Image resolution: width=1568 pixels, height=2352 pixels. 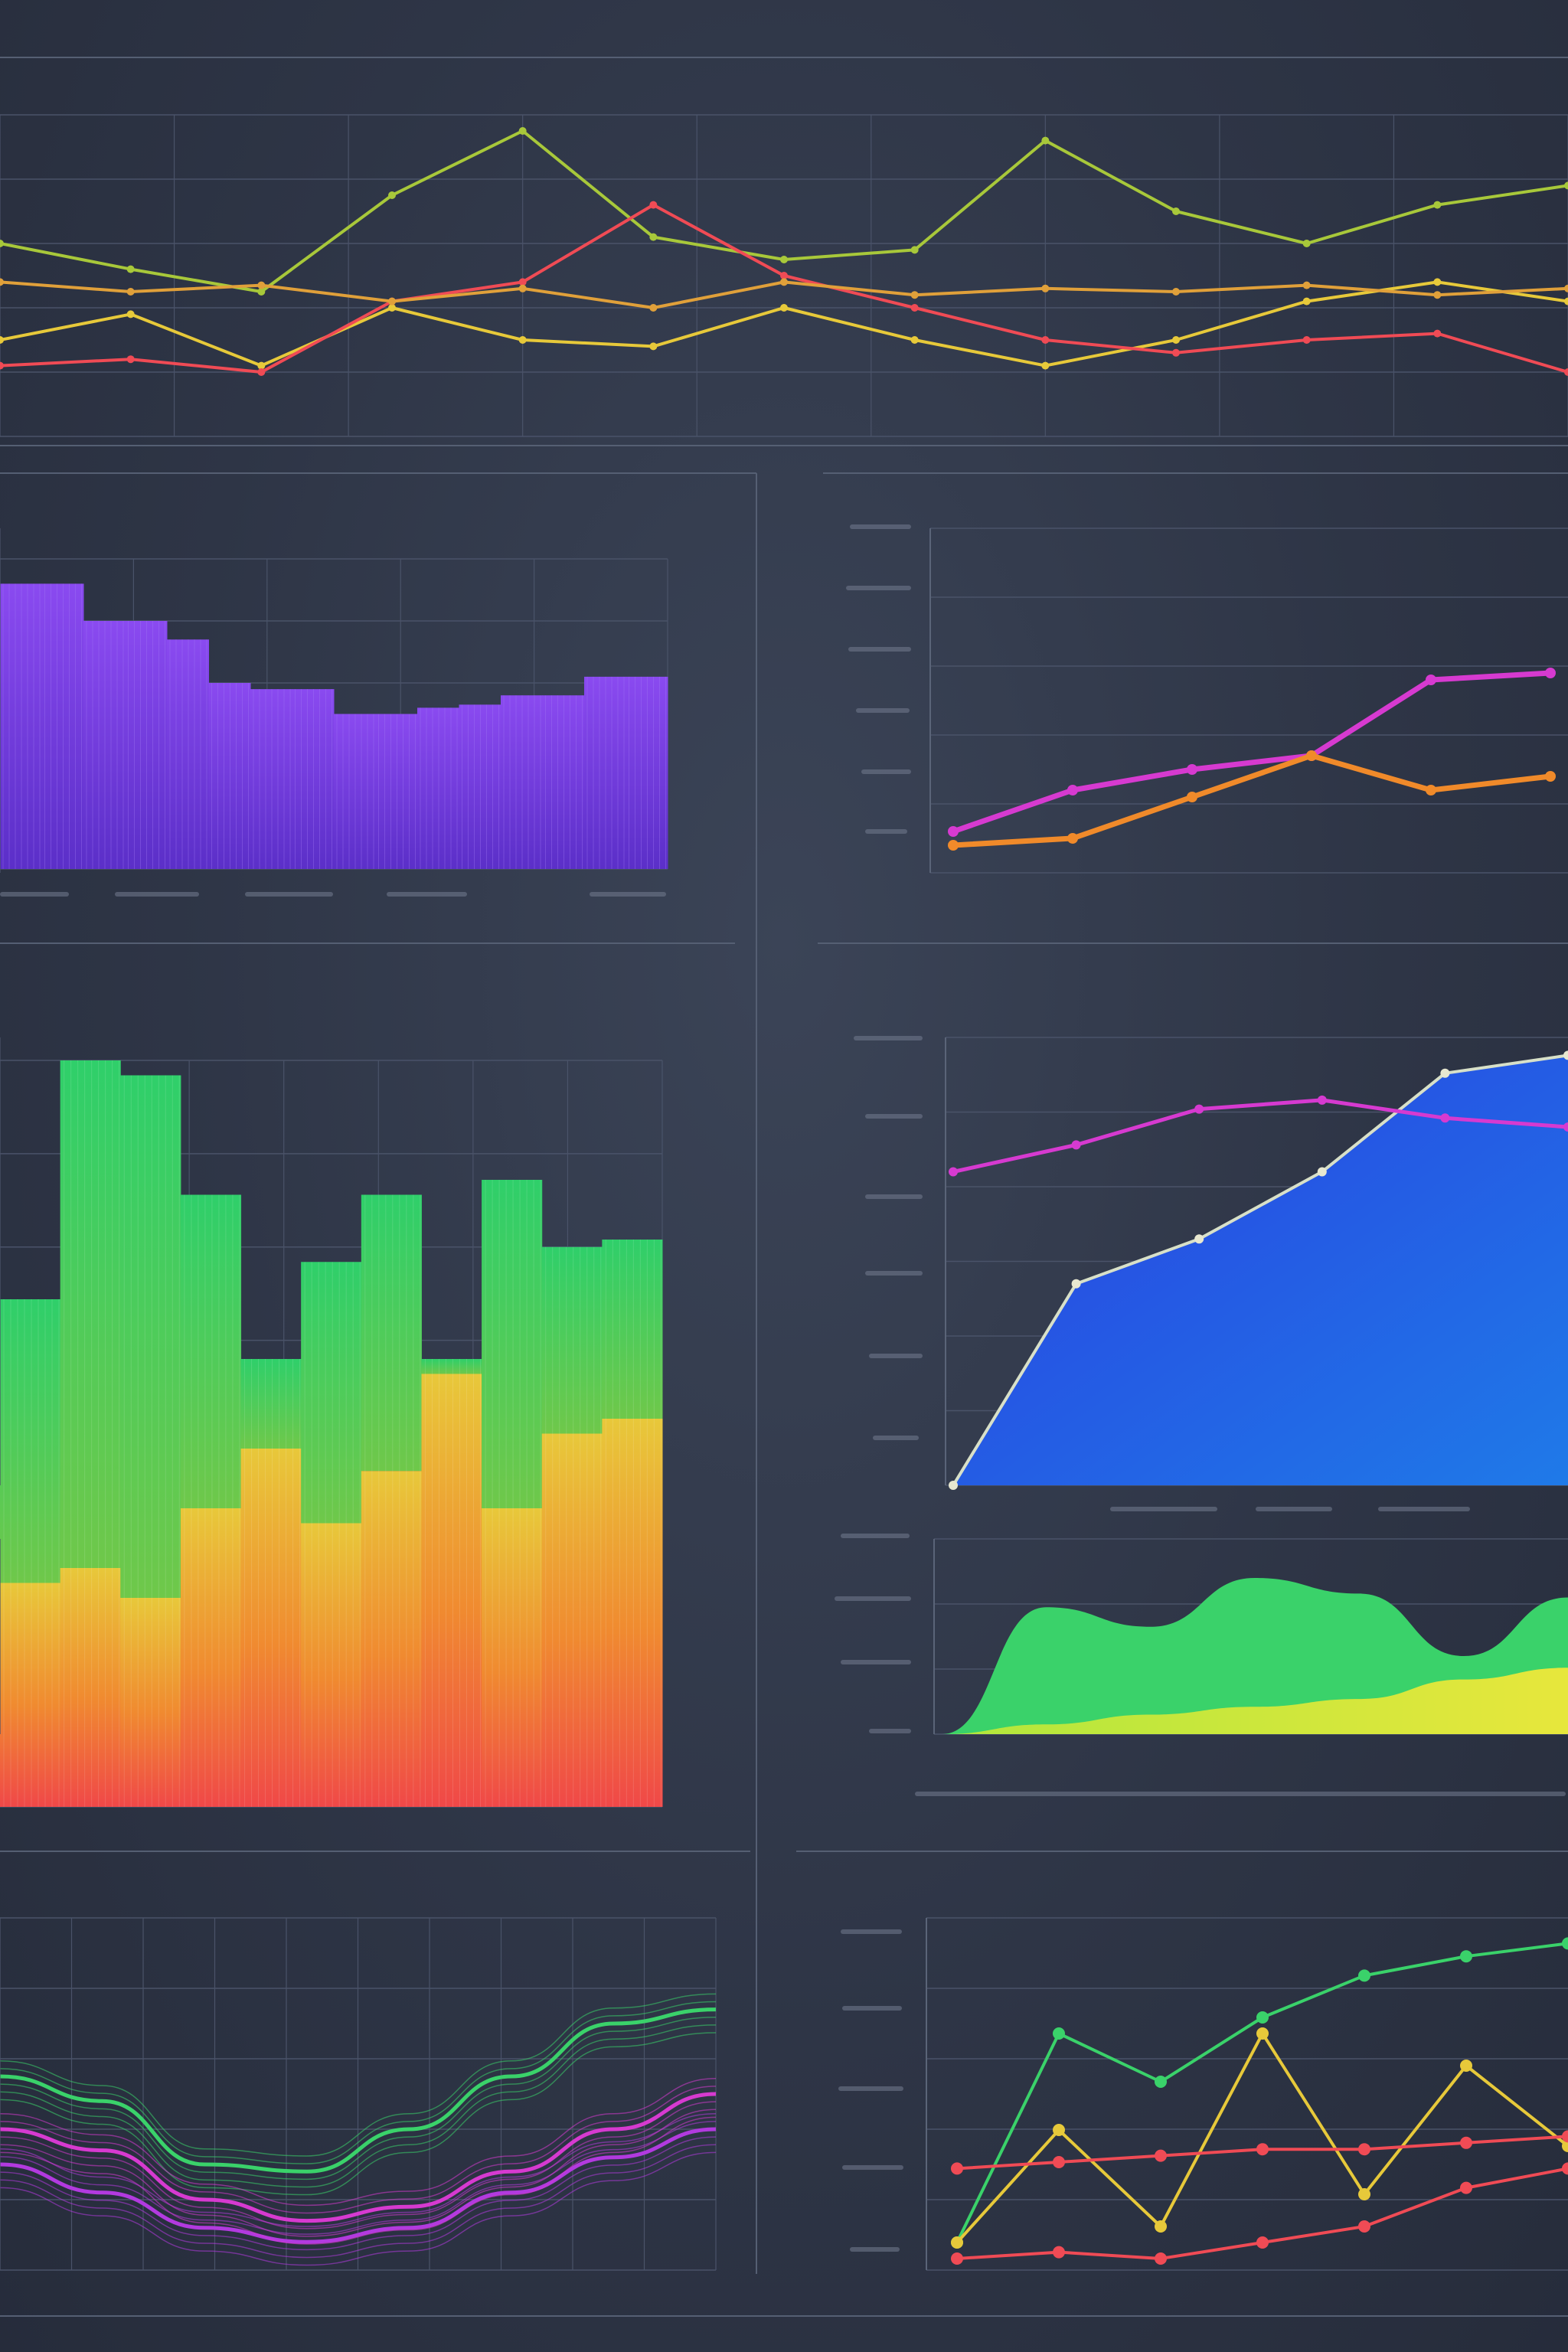 I want to click on chart-stacked-bars, so click(x=331, y=1434).